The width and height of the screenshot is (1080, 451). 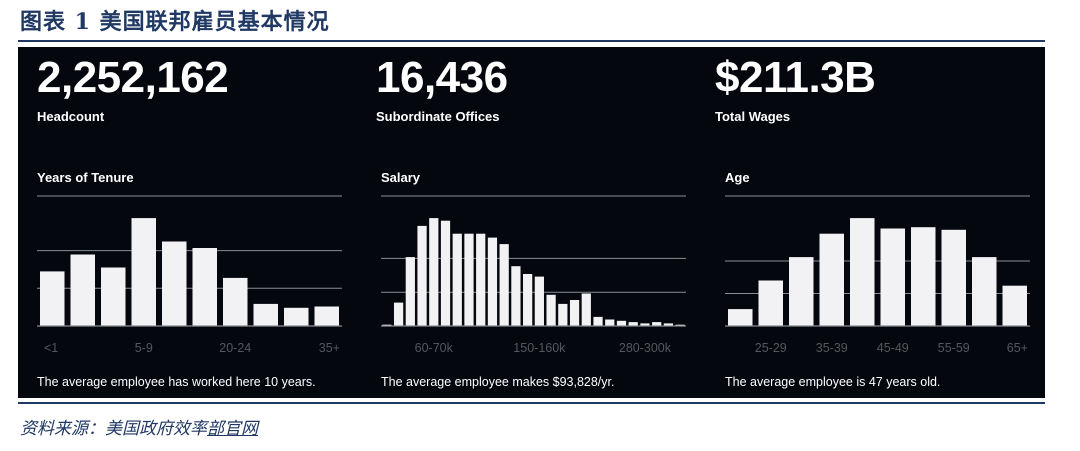 I want to click on tick-label: 35-39, so click(x=832, y=348).